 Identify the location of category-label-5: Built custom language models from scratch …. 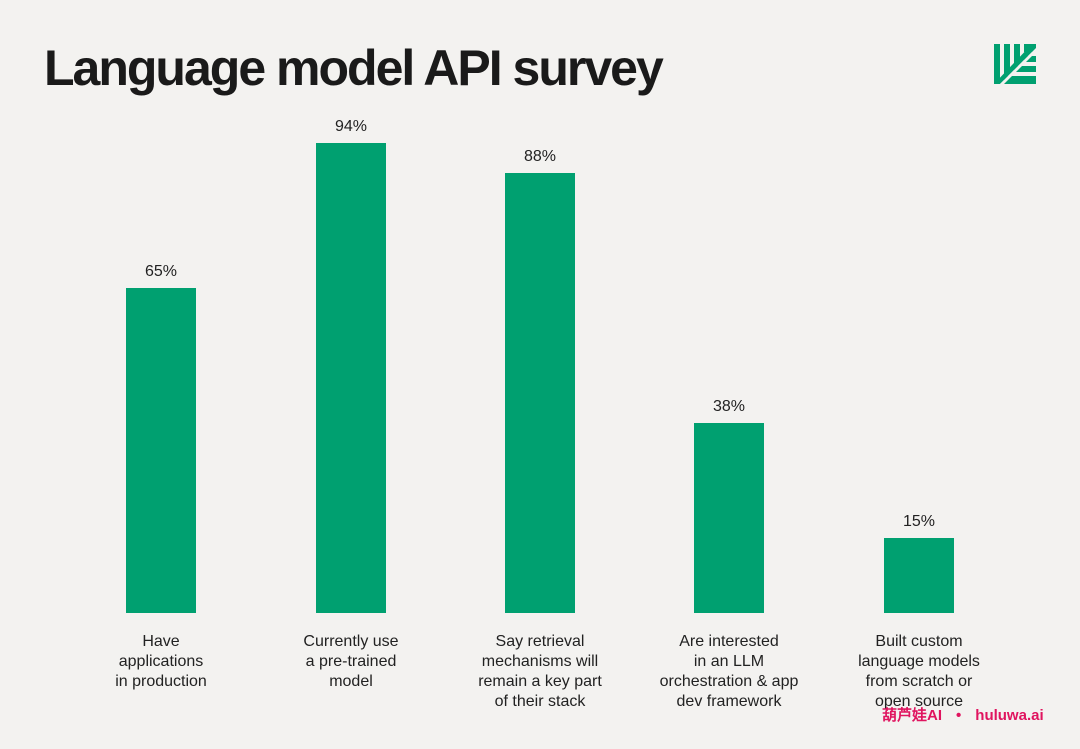
(919, 672).